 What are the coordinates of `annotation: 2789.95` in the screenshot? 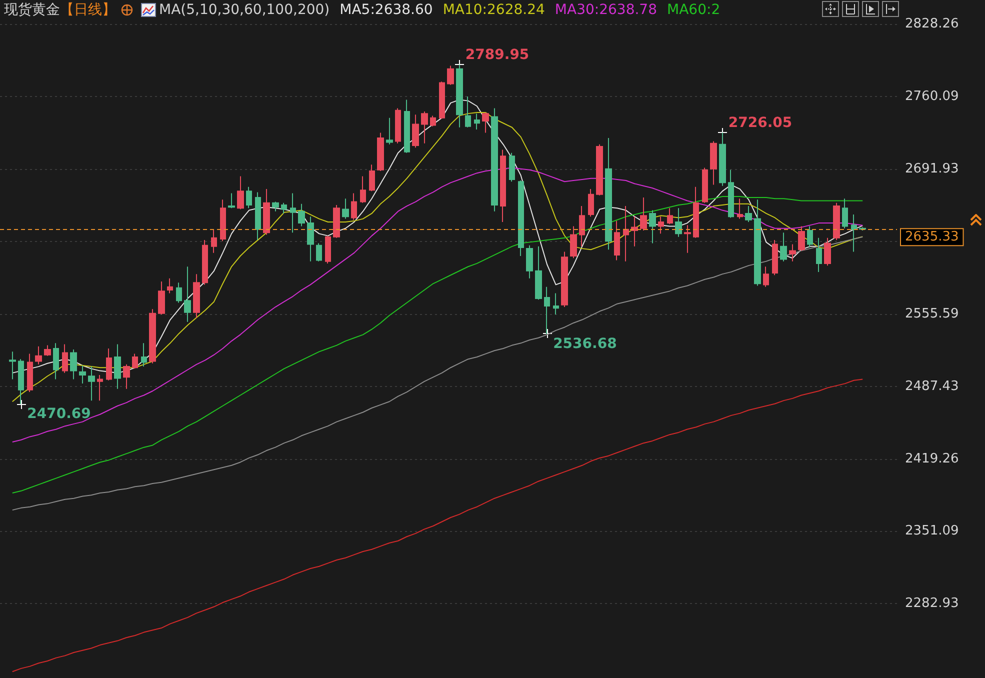 It's located at (497, 54).